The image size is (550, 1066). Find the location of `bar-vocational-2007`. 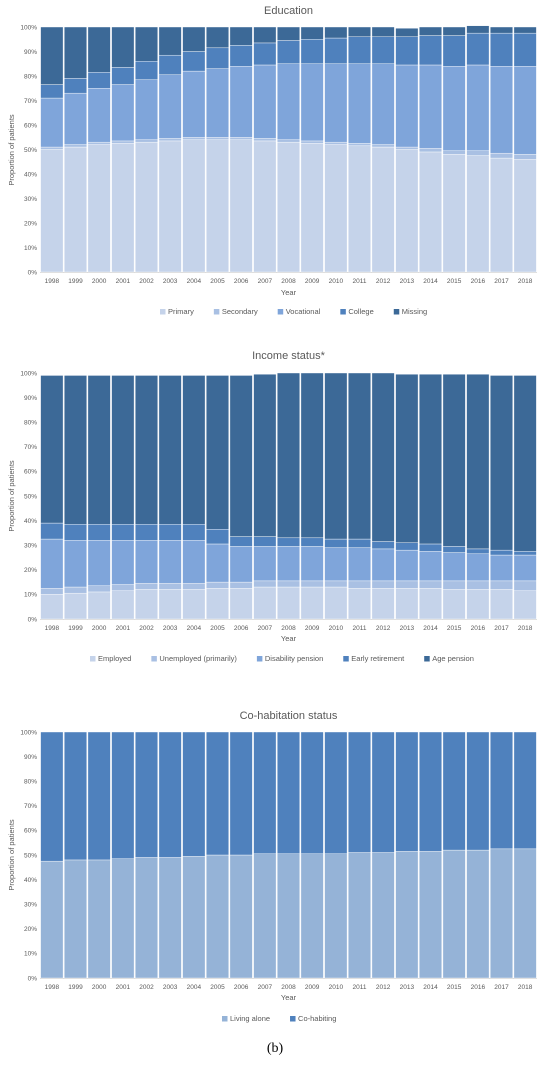

bar-vocational-2007 is located at coordinates (265, 101).